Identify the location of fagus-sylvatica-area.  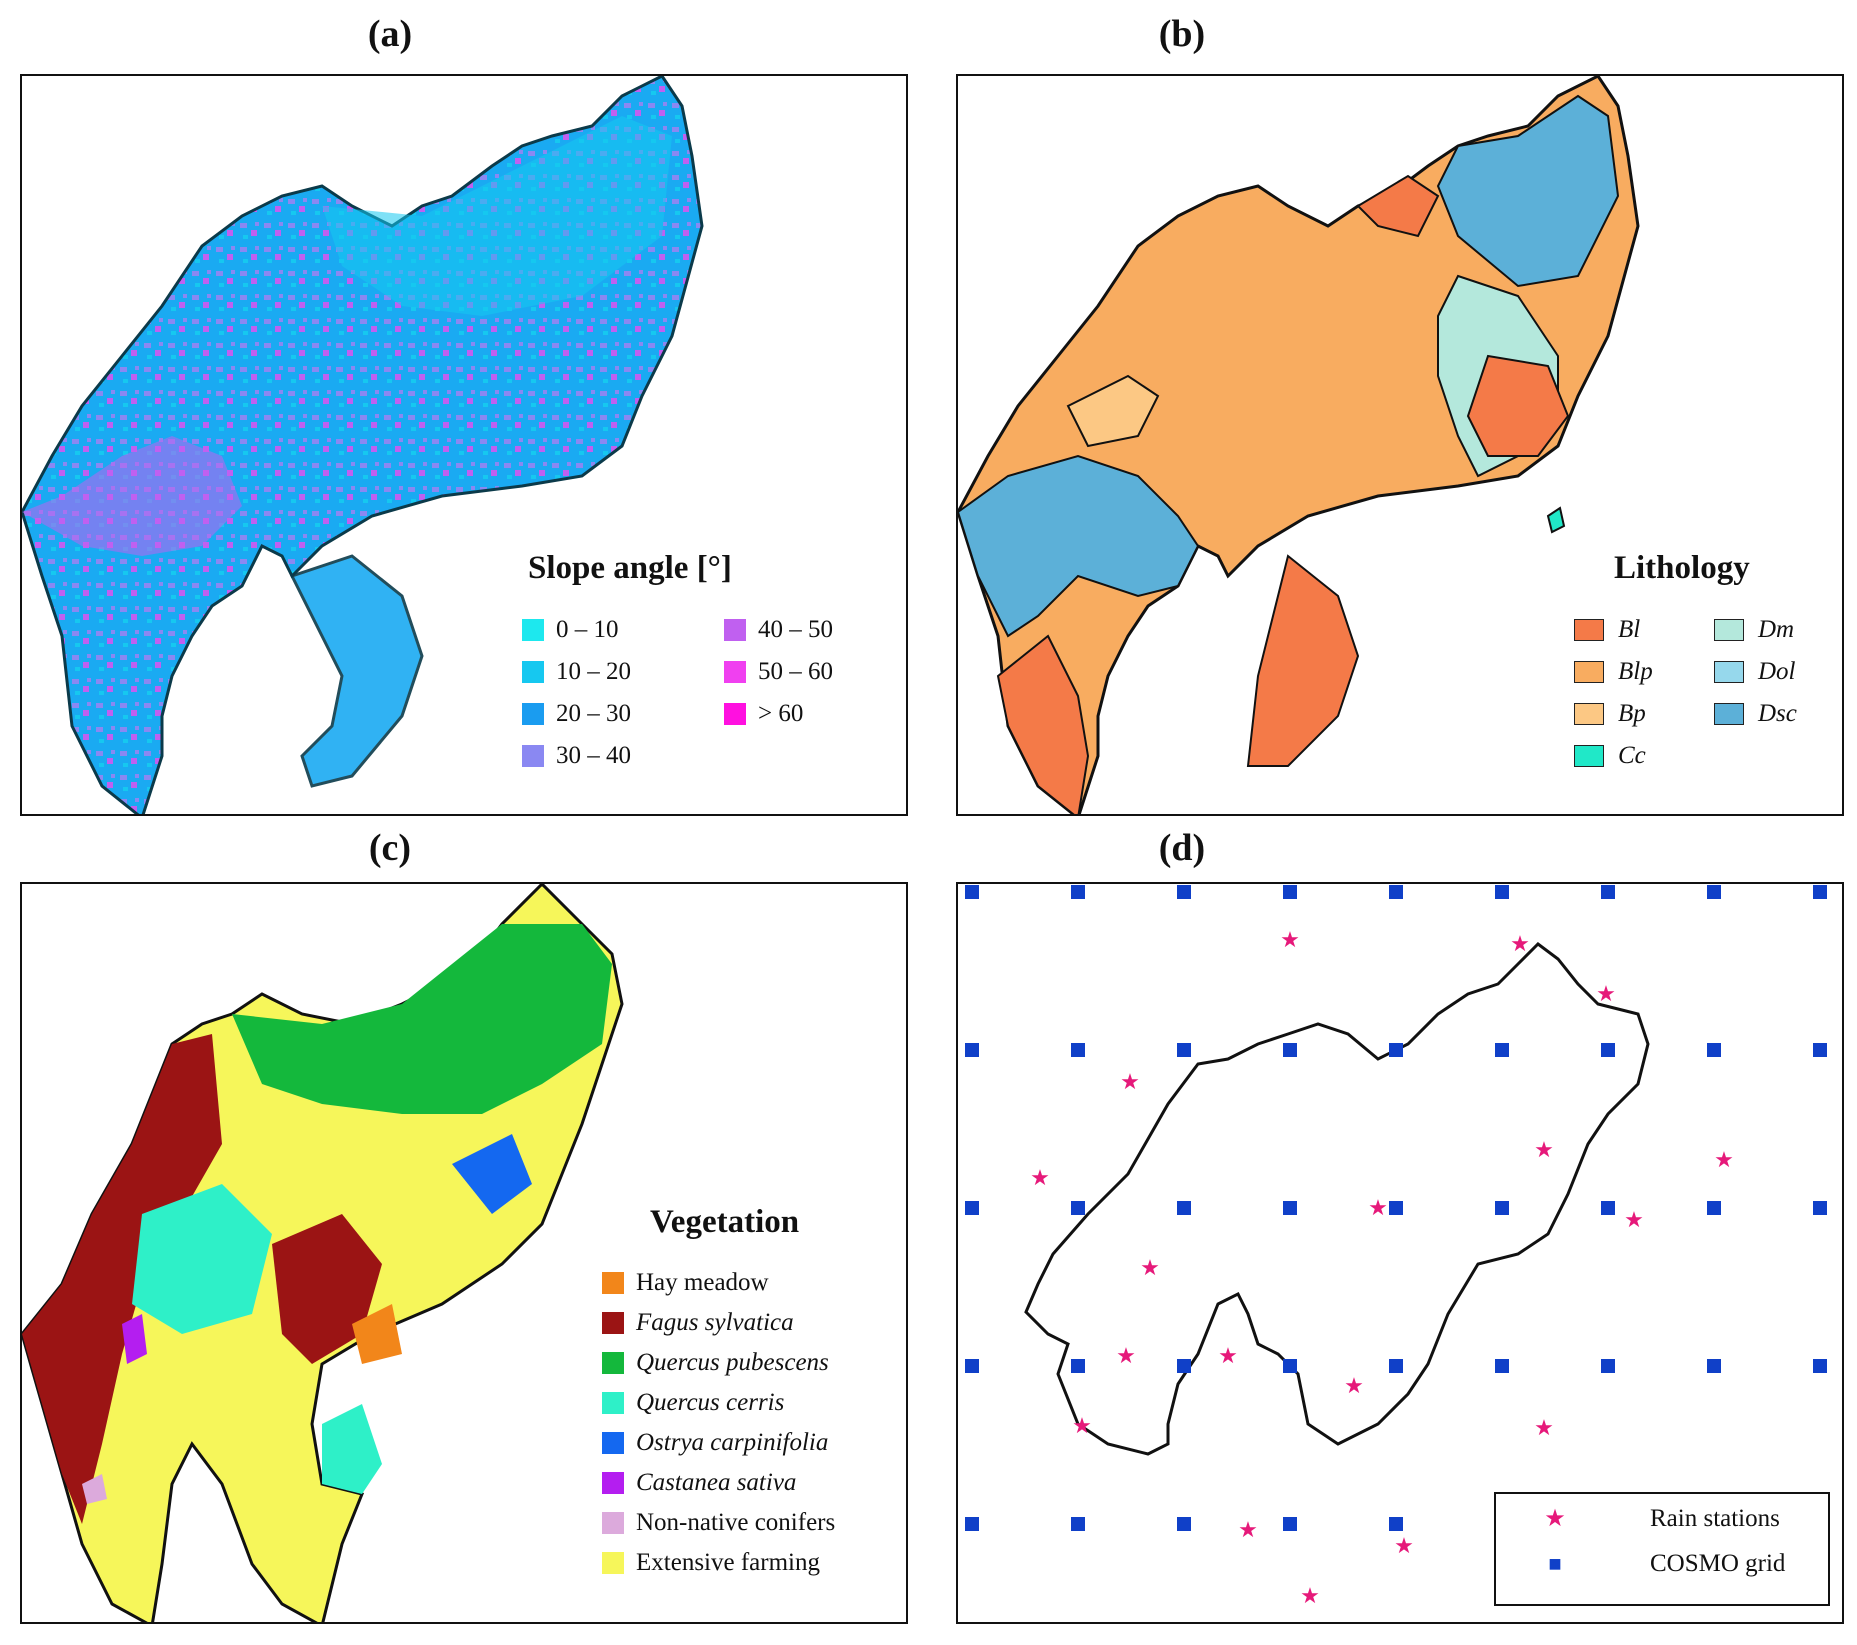
(122, 1279).